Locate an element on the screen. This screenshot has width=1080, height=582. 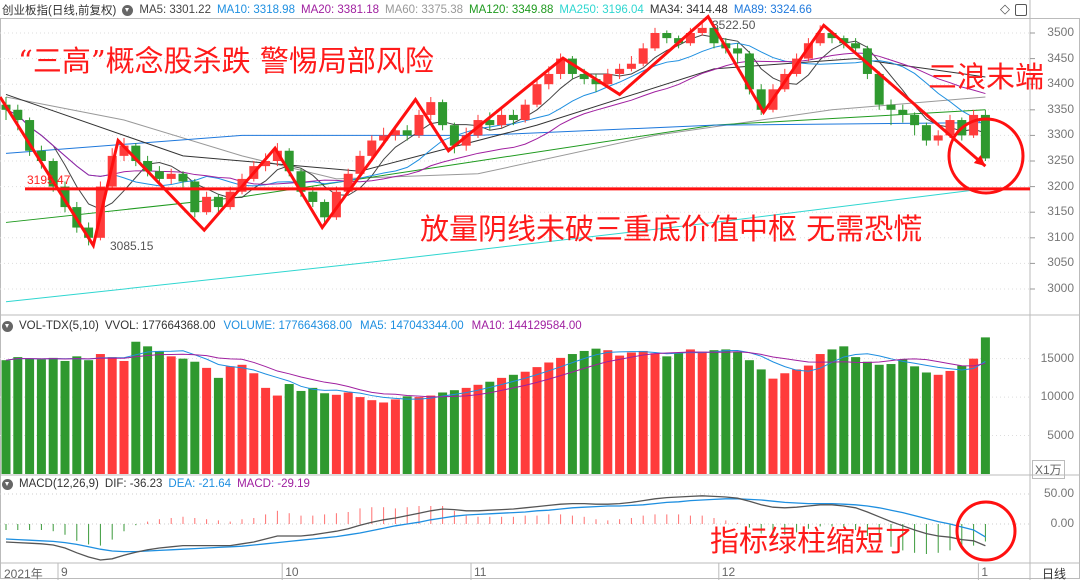
ma-legend-item: MA5: 3301.22 is located at coordinates (175, 10).